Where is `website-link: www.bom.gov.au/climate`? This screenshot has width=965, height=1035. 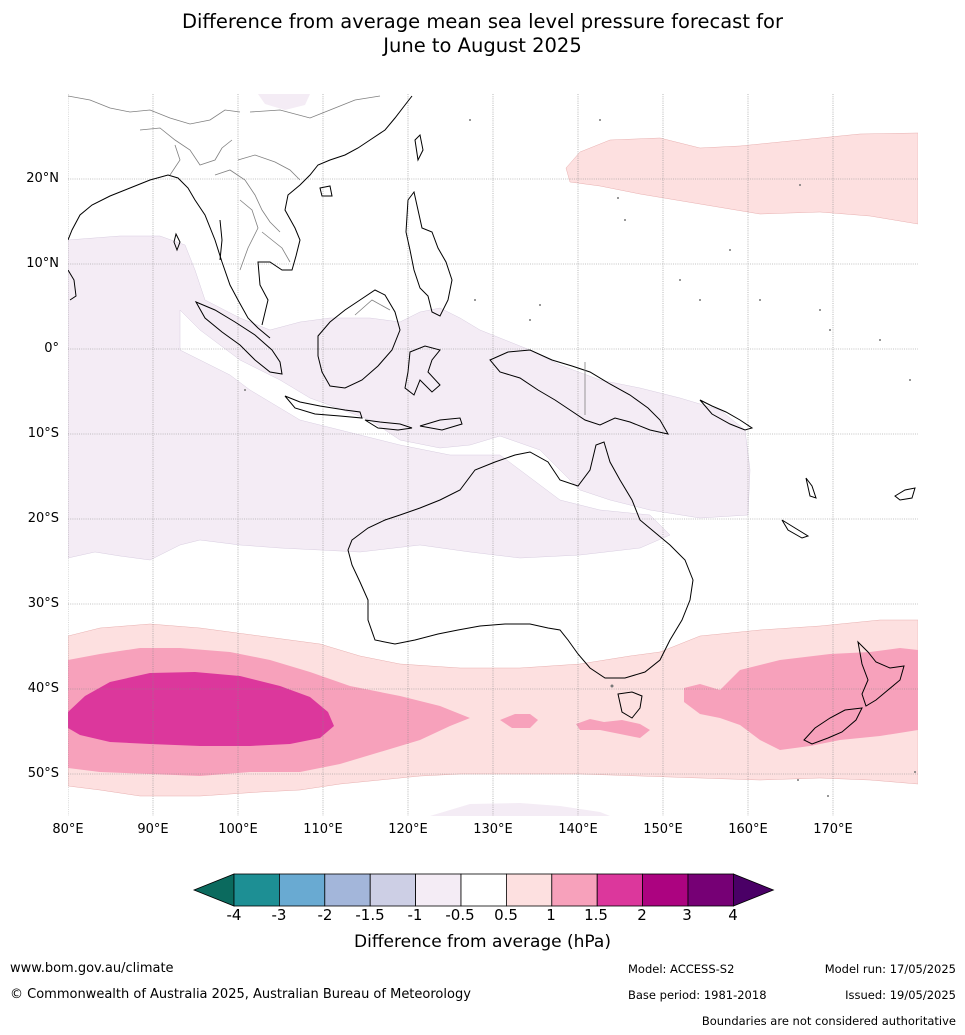
website-link: www.bom.gov.au/climate is located at coordinates (92, 968).